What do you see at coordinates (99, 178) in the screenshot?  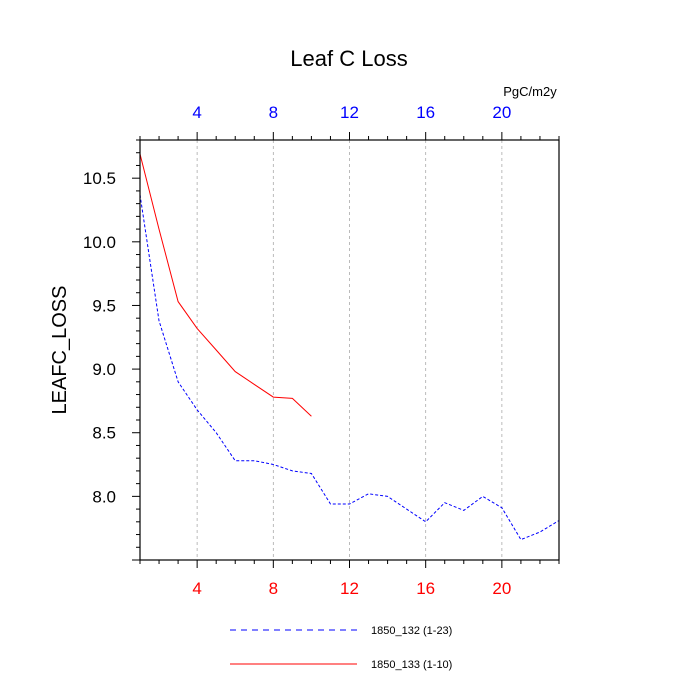 I see `y-tick-label: 10.5` at bounding box center [99, 178].